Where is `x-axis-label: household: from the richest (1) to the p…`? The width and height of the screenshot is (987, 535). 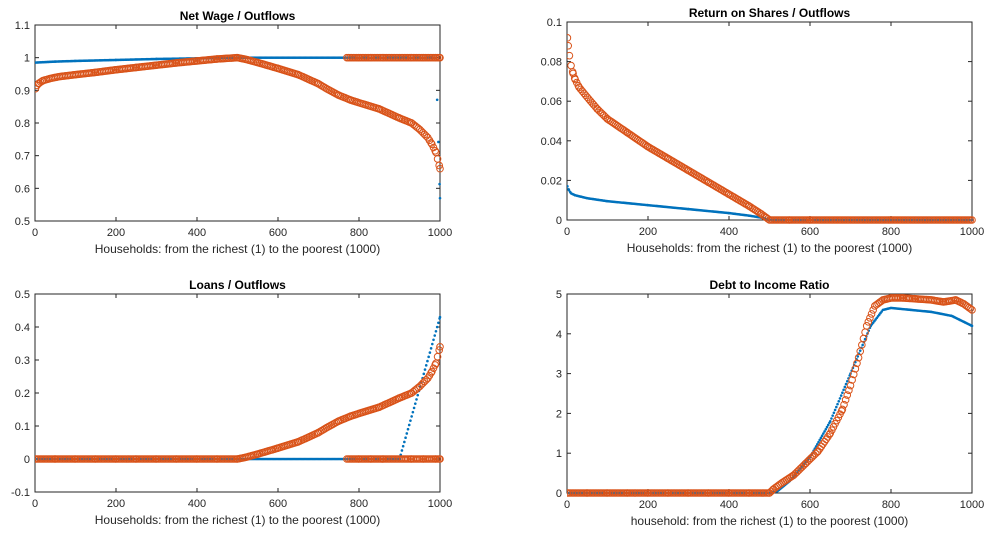 x-axis-label: household: from the richest (1) to the p… is located at coordinates (769, 521).